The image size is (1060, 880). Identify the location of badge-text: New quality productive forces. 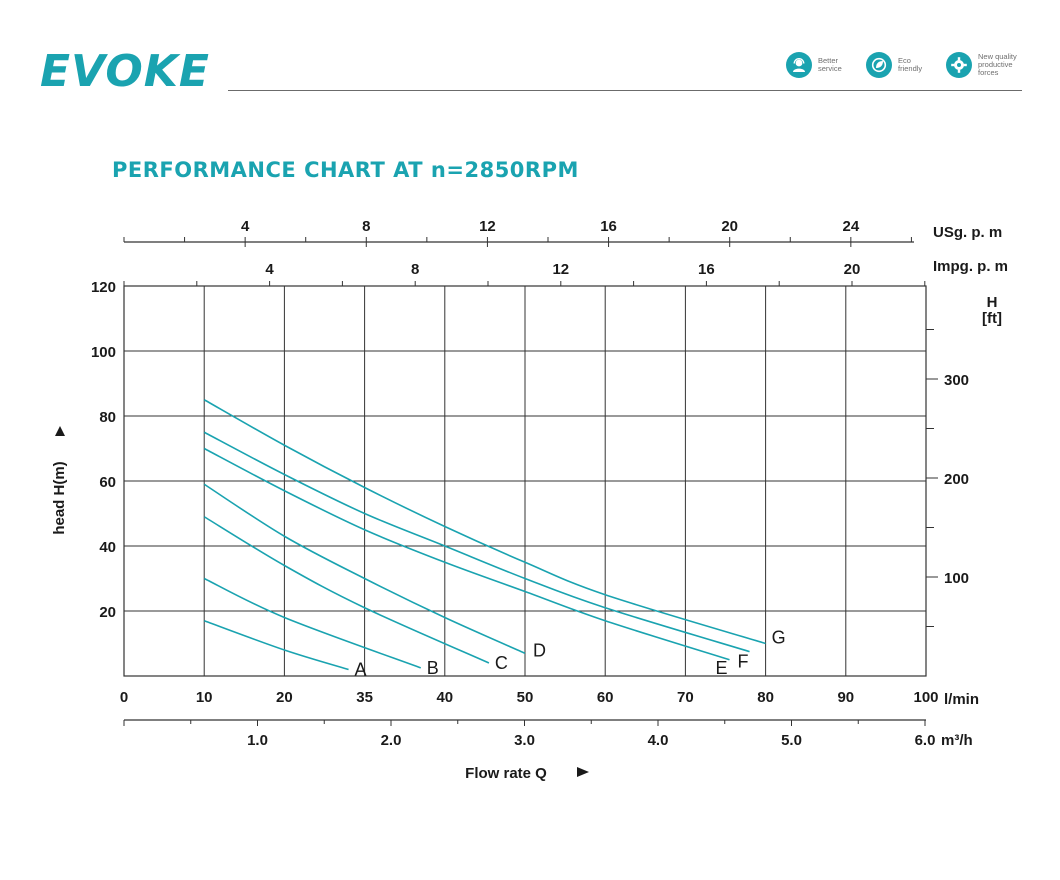
(997, 64).